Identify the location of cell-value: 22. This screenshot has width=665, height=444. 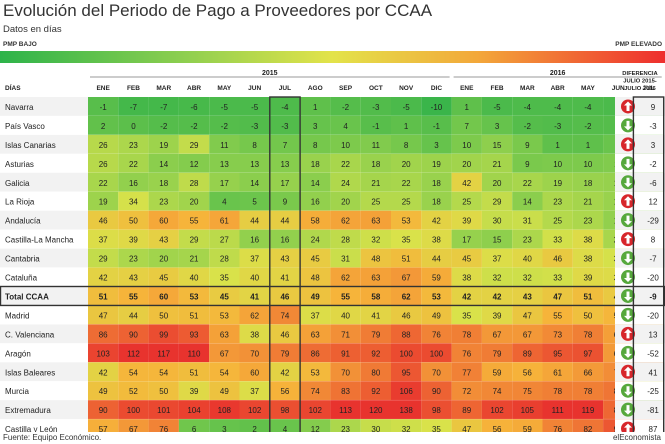
(406, 183).